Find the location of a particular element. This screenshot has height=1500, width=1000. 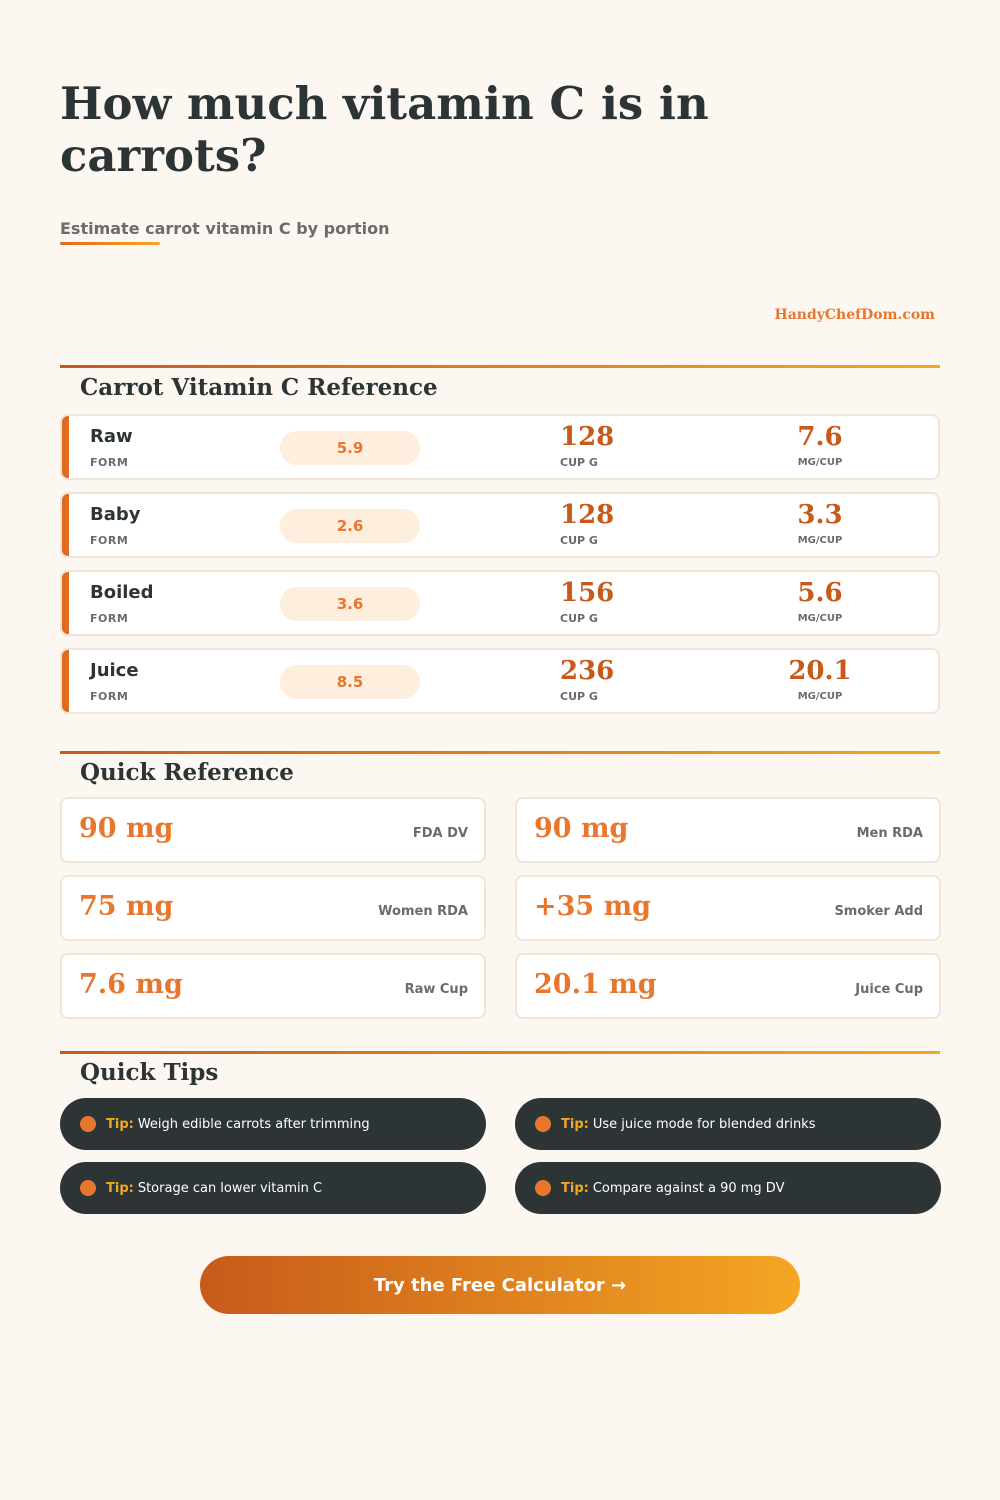

try-calculator-button: Try the Free Calculator → is located at coordinates (500, 1285).